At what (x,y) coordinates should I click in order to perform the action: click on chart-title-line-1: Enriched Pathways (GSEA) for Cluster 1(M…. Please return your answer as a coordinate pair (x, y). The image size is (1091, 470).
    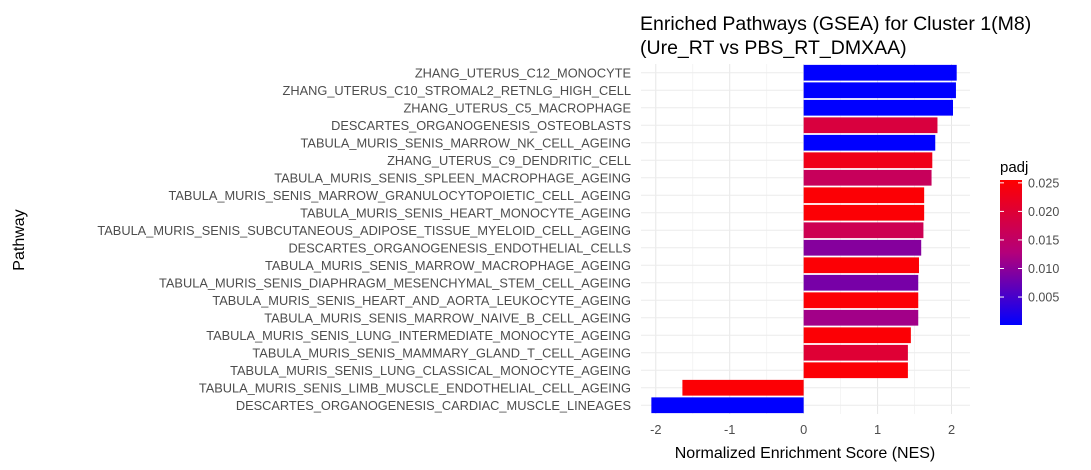
    Looking at the image, I should click on (835, 24).